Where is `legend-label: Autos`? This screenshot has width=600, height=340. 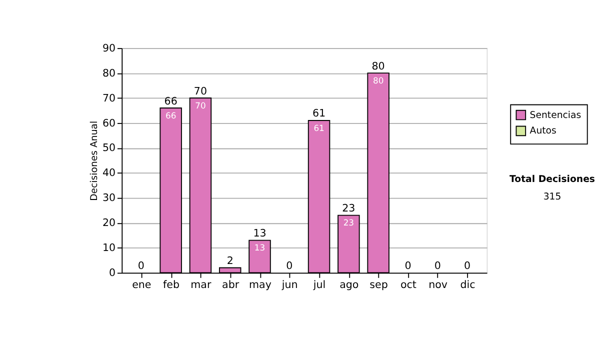
legend-label: Autos is located at coordinates (543, 131).